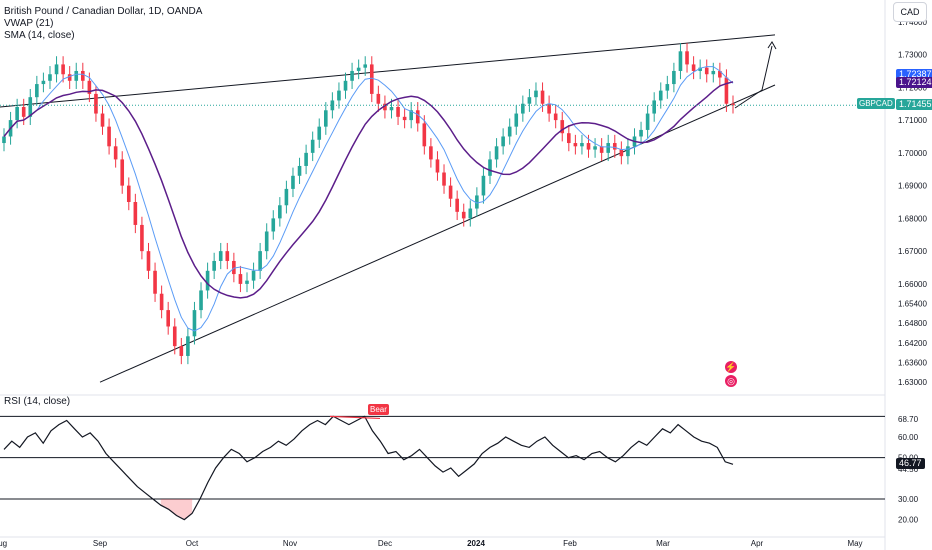  What do you see at coordinates (908, 437) in the screenshot?
I see `rsi-tick-label: 60.00` at bounding box center [908, 437].